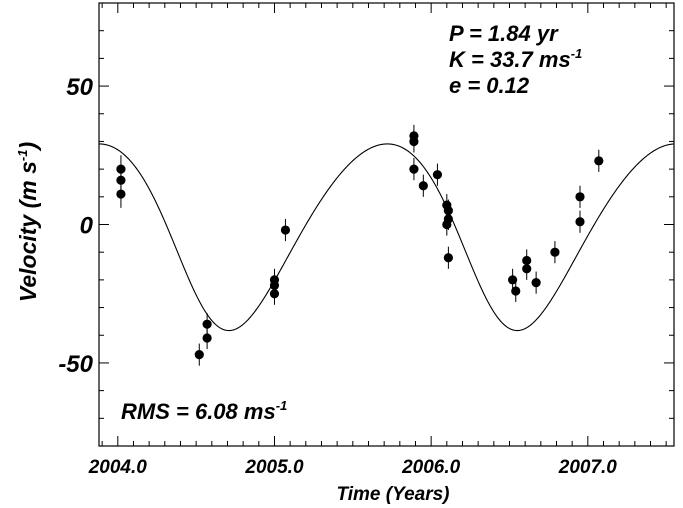 The image size is (683, 508). What do you see at coordinates (118, 467) in the screenshot?
I see `x-tick-label: 2004.0` at bounding box center [118, 467].